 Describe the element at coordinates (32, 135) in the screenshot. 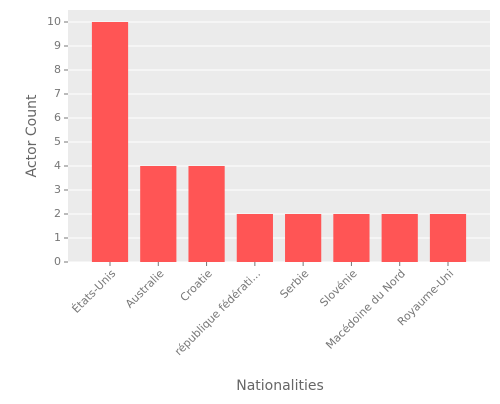

I see `y-axis-title: Actor Count` at that location.